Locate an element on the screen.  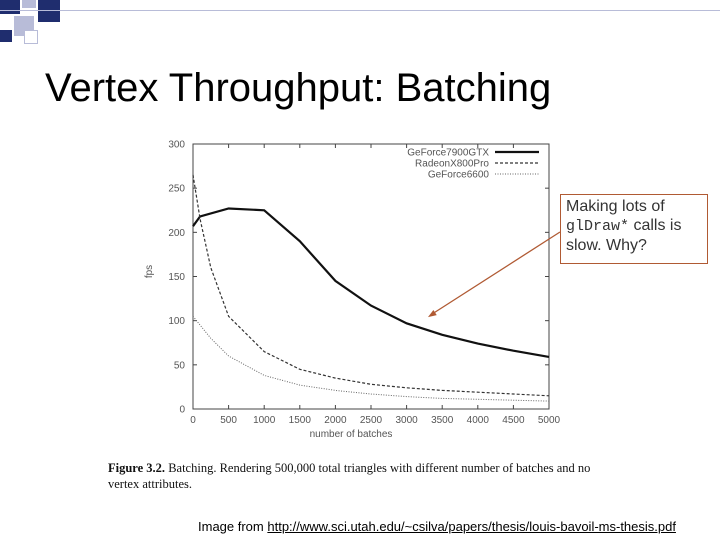
callout-arrow is located at coordinates (496, 273).